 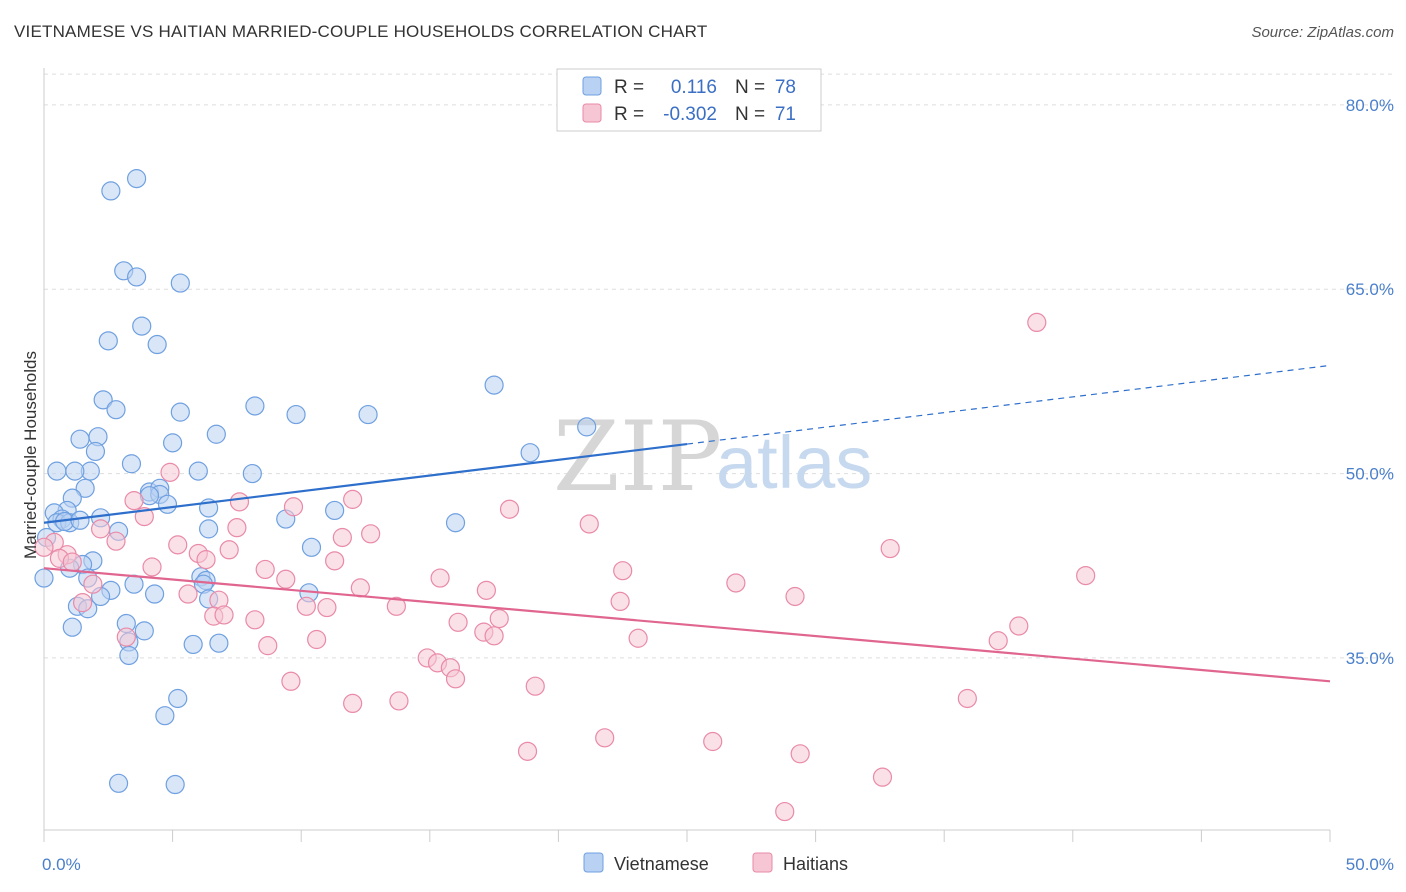 I want to click on x-tick-label-0: 0.0%, so click(x=61, y=864).